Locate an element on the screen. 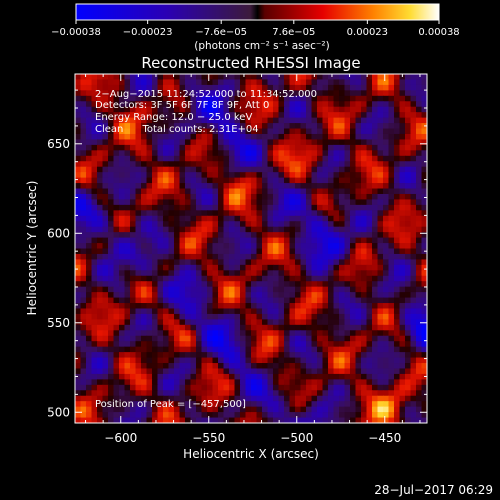 The image size is (500, 500). y-tick-label: 600 is located at coordinates (58, 233).